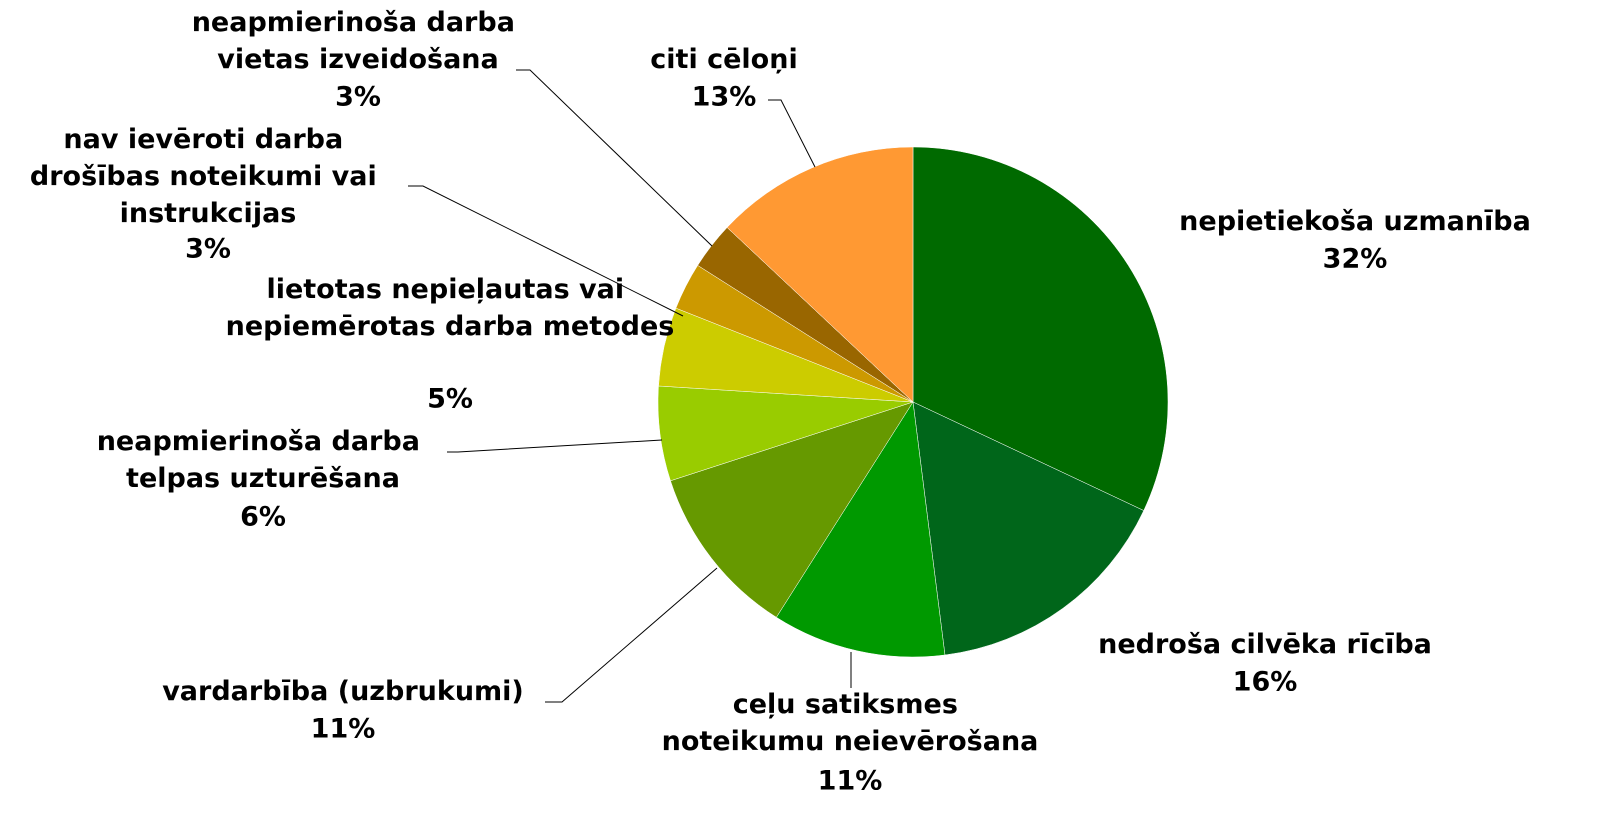  Describe the element at coordinates (1265, 644) in the screenshot. I see `slice-label: nedroša cilvēka rīcība` at that location.